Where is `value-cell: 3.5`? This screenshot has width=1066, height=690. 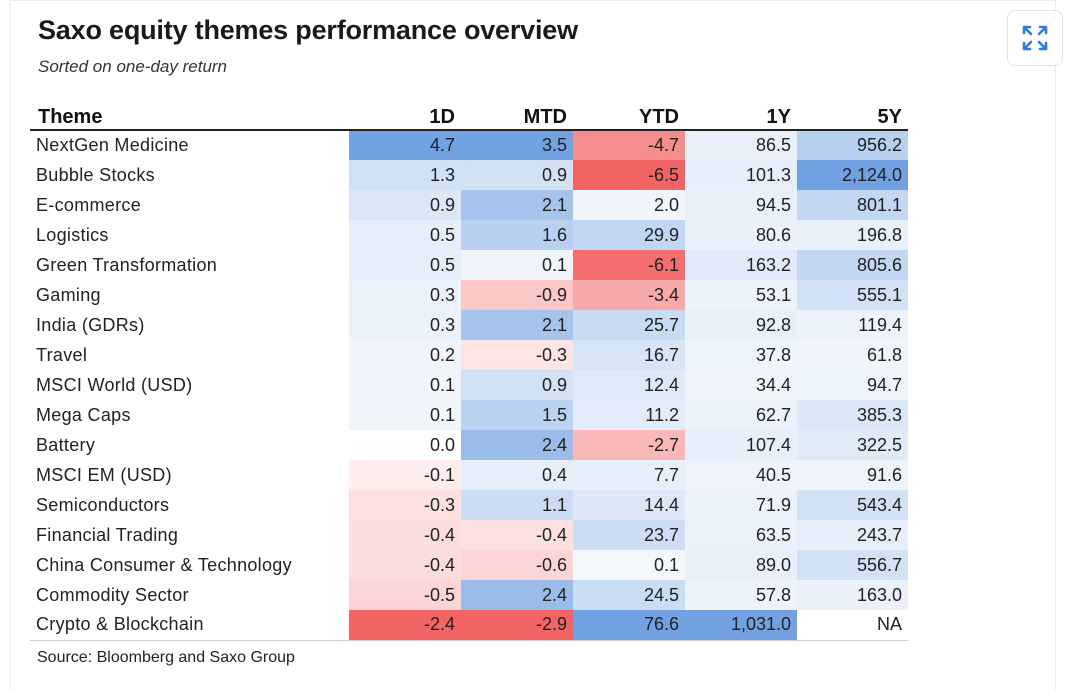
value-cell: 3.5 is located at coordinates (517, 145).